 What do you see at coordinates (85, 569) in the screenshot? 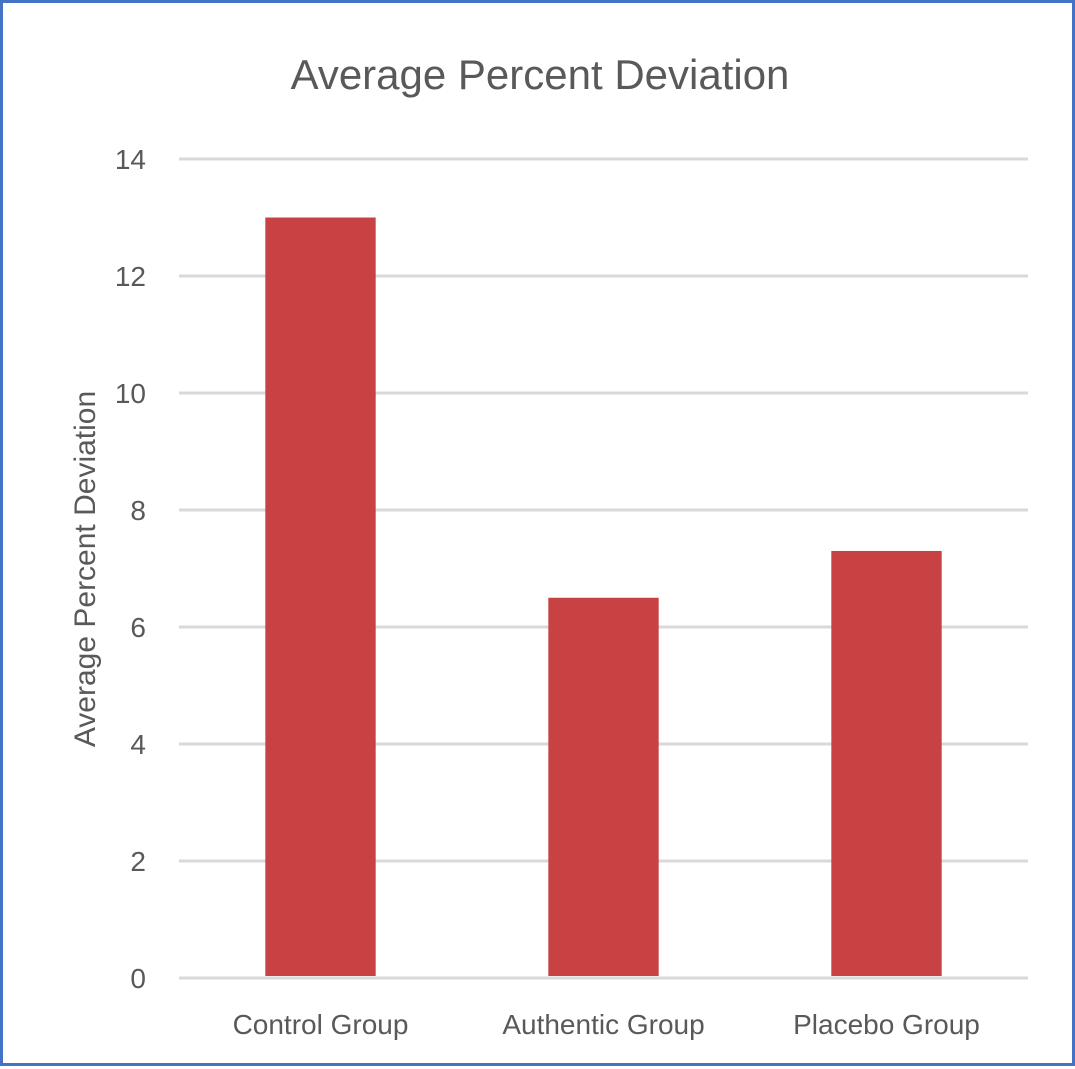
I see `y-axis-label: Average Percent Deviation` at bounding box center [85, 569].